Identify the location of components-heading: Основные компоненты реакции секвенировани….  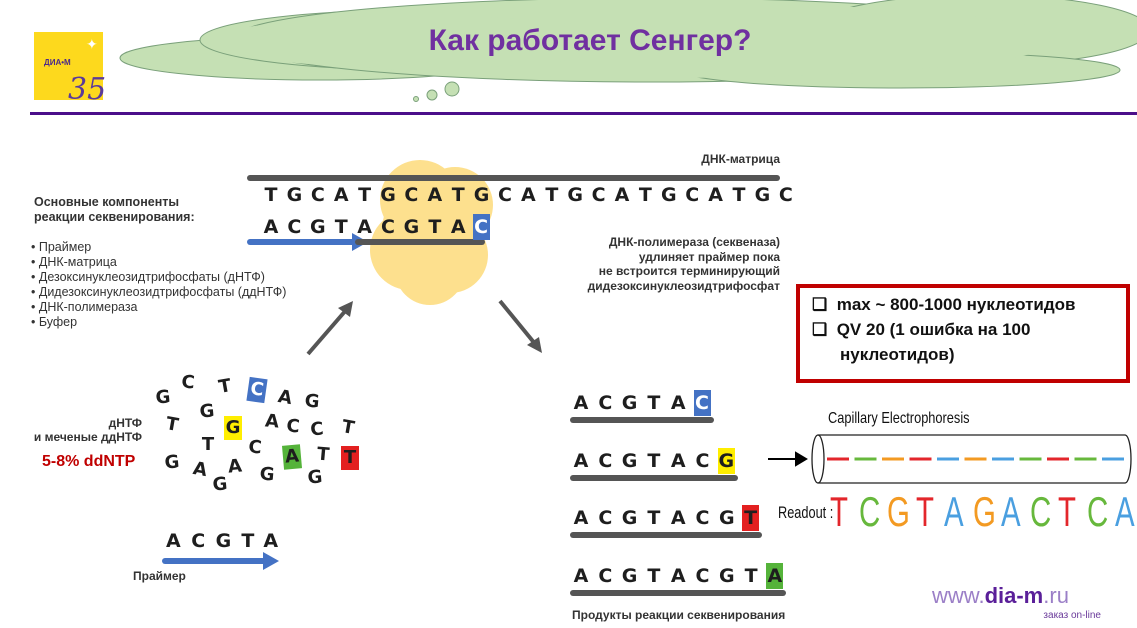
(114, 209).